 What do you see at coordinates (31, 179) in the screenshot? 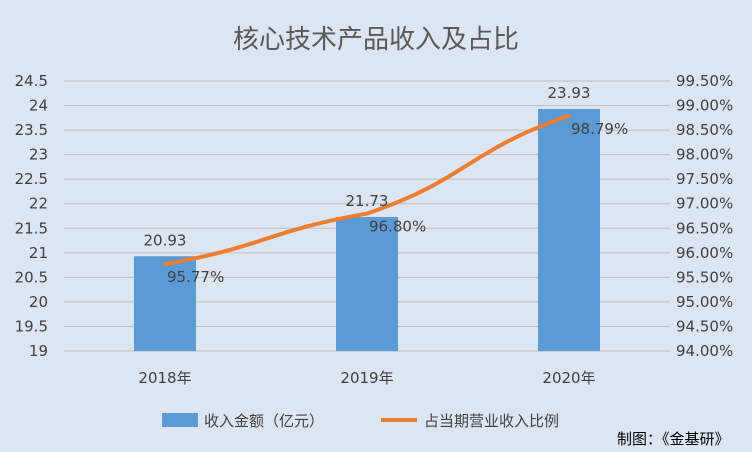
I see `left-tick-label: 22.5` at bounding box center [31, 179].